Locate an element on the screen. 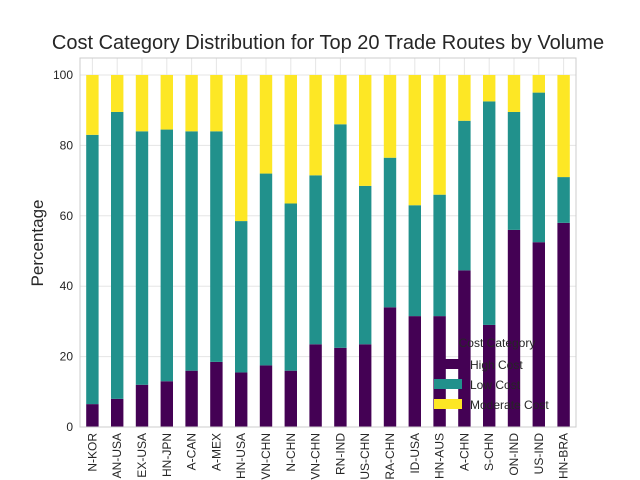 This screenshot has width=640, height=480. y-axis-label: Percentage is located at coordinates (37, 243).